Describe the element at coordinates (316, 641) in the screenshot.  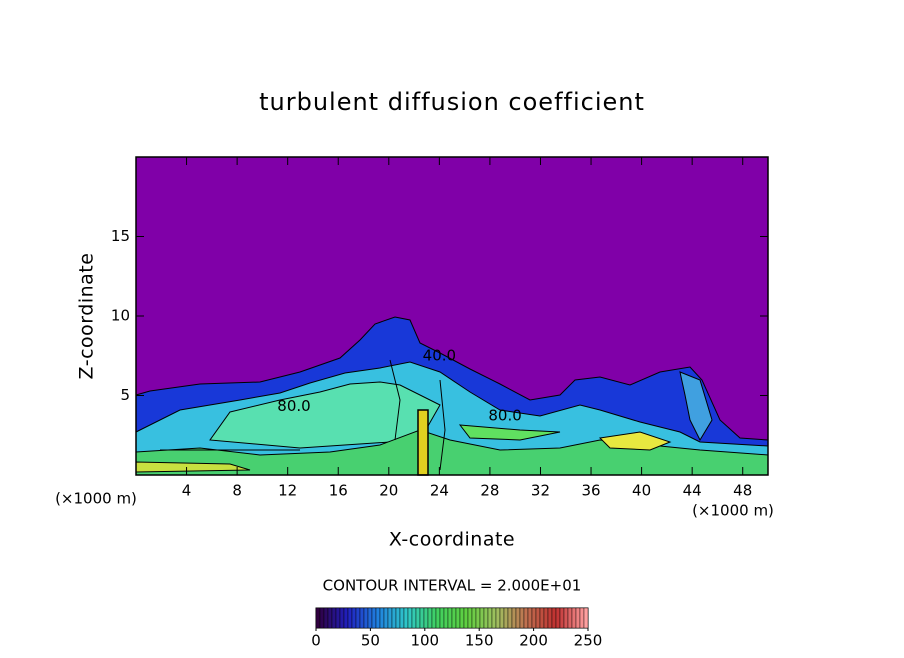
I see `colorbar-tick-label: 0` at that location.